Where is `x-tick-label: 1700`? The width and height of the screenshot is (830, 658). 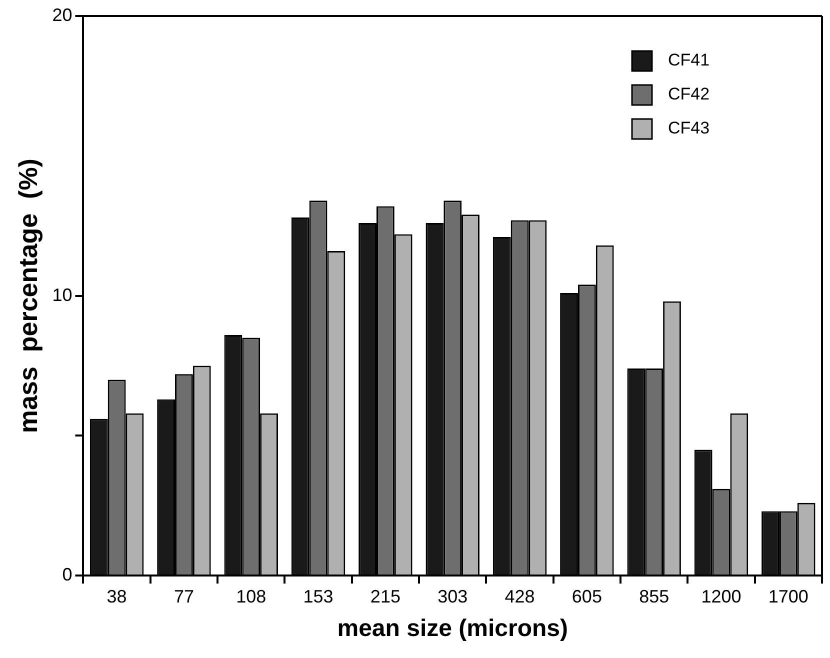
x-tick-label: 1700 is located at coordinates (788, 596).